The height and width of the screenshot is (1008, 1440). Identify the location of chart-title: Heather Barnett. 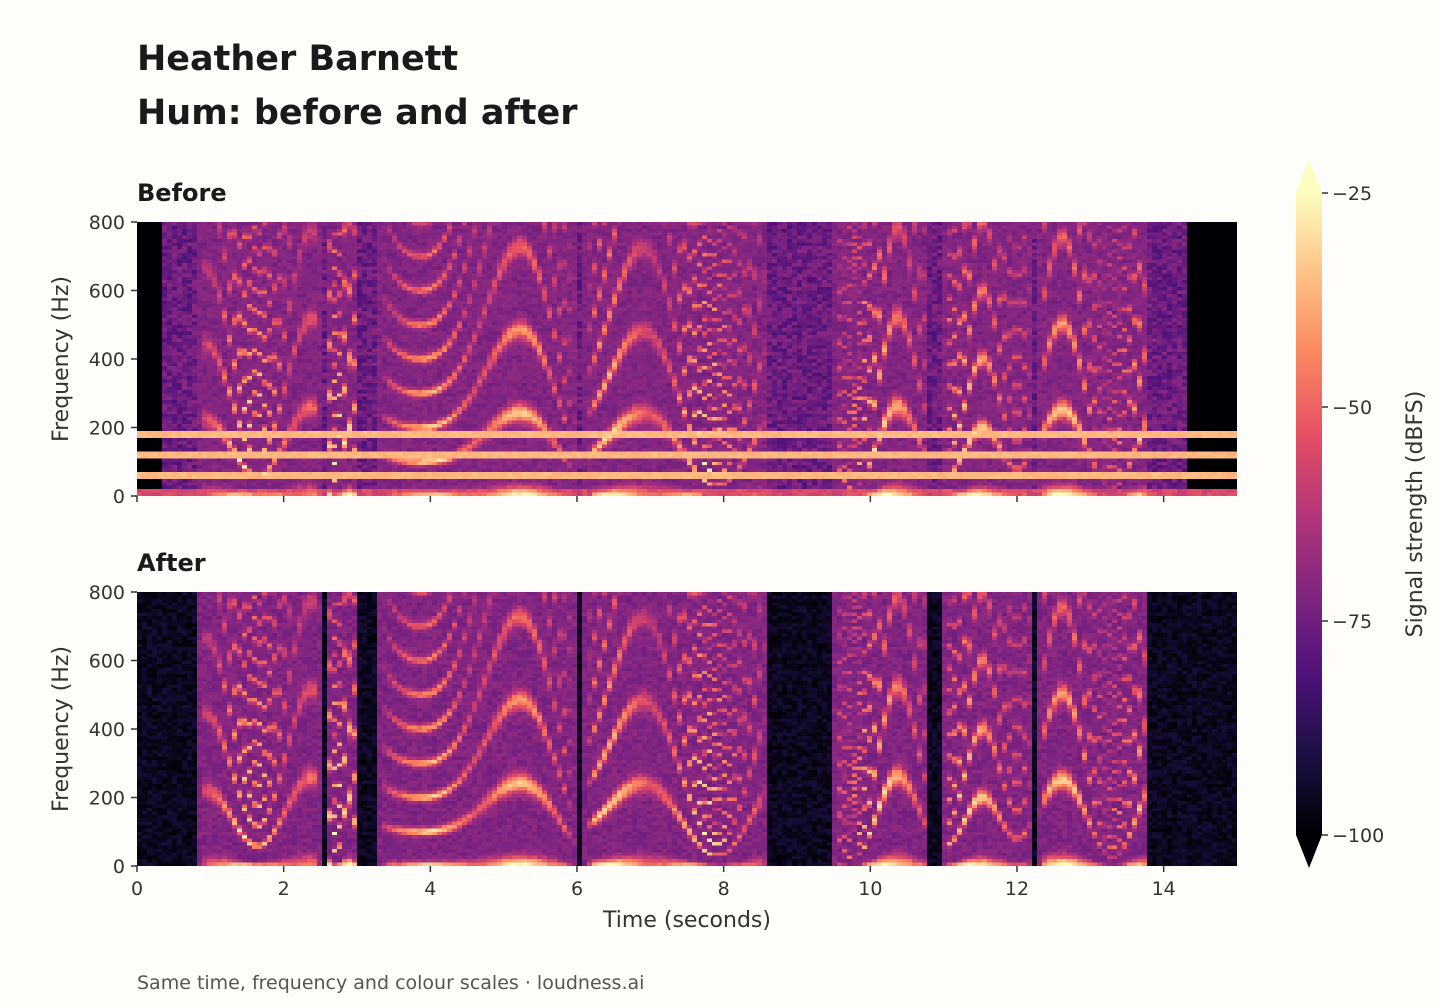
(298, 59).